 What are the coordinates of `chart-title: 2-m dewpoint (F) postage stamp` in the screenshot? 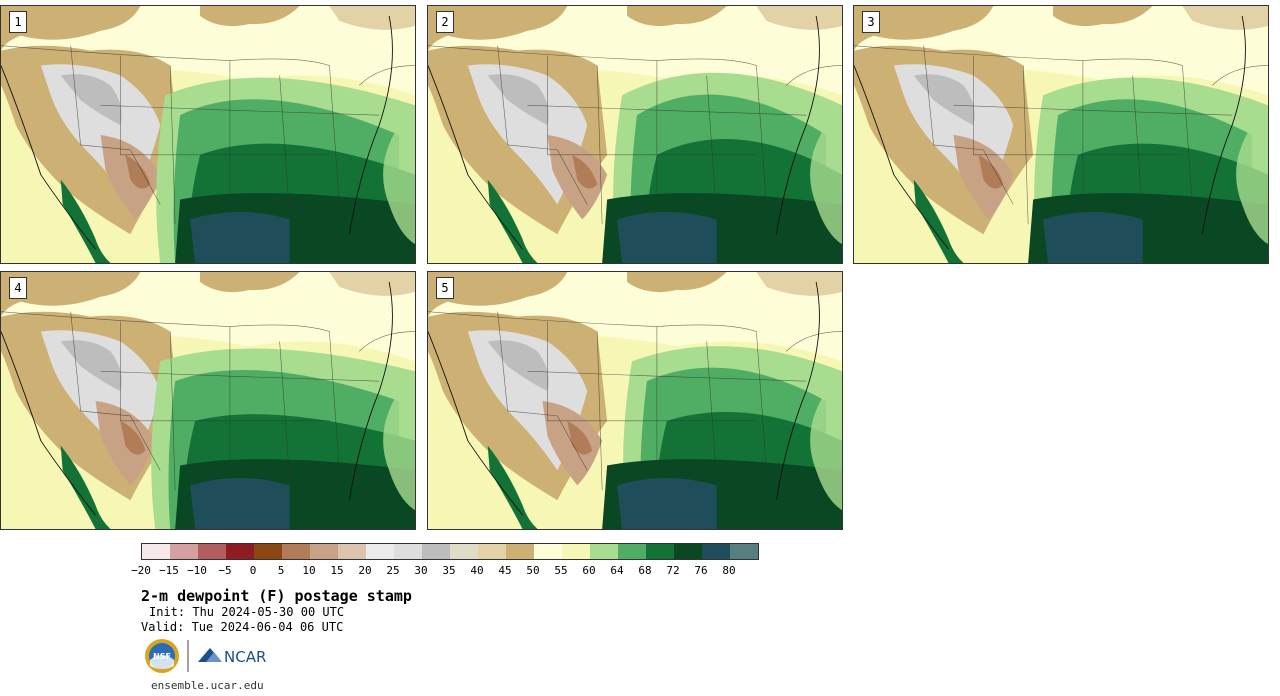 It's located at (276, 596).